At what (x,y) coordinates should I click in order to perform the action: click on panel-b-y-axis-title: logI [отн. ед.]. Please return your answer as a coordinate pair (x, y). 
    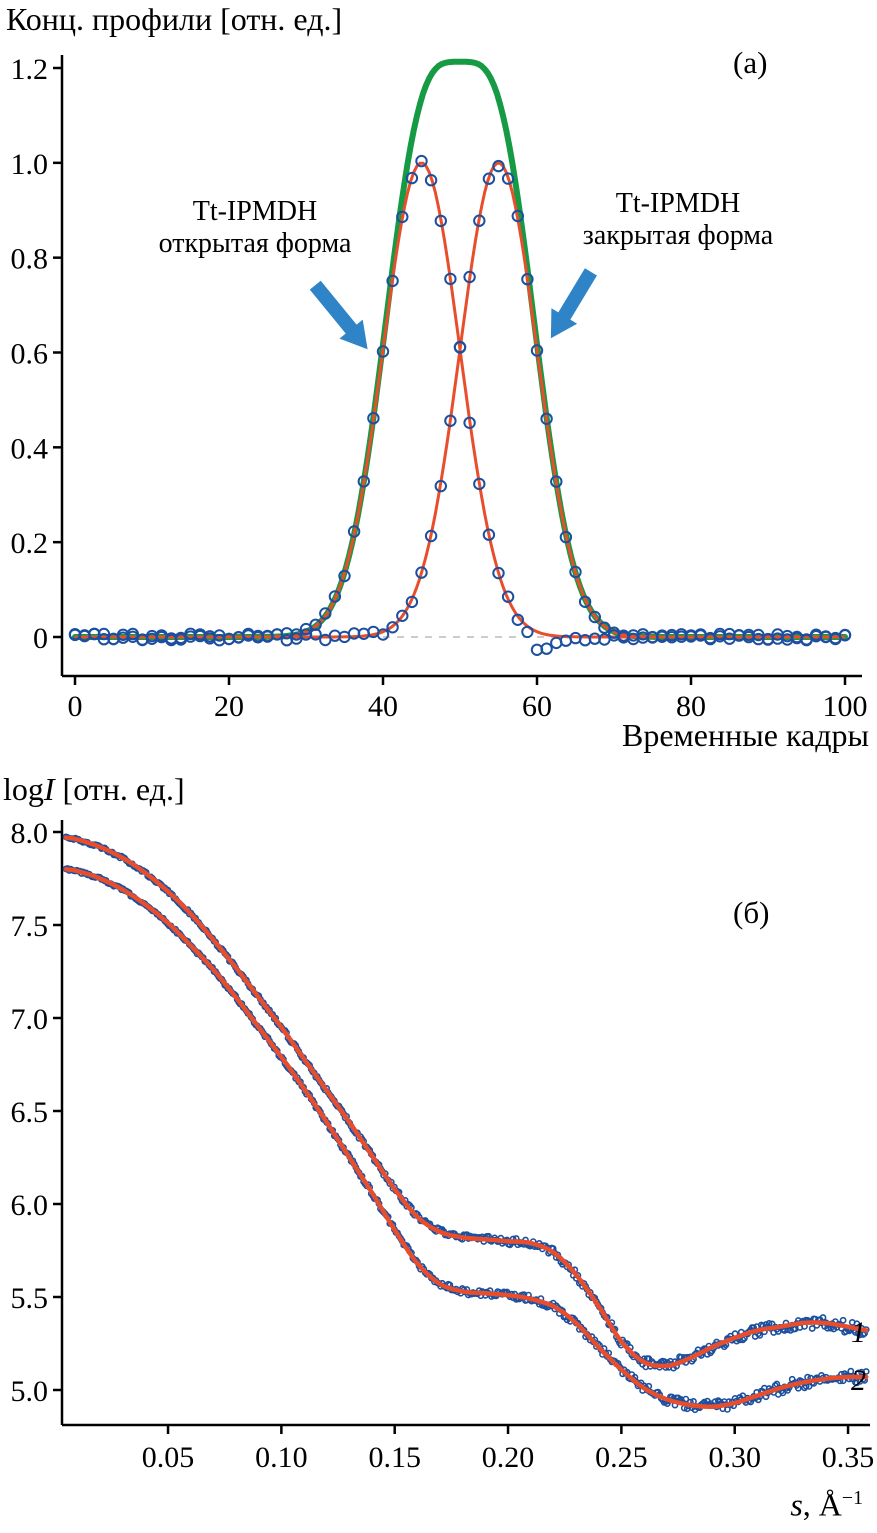
    Looking at the image, I should click on (94, 789).